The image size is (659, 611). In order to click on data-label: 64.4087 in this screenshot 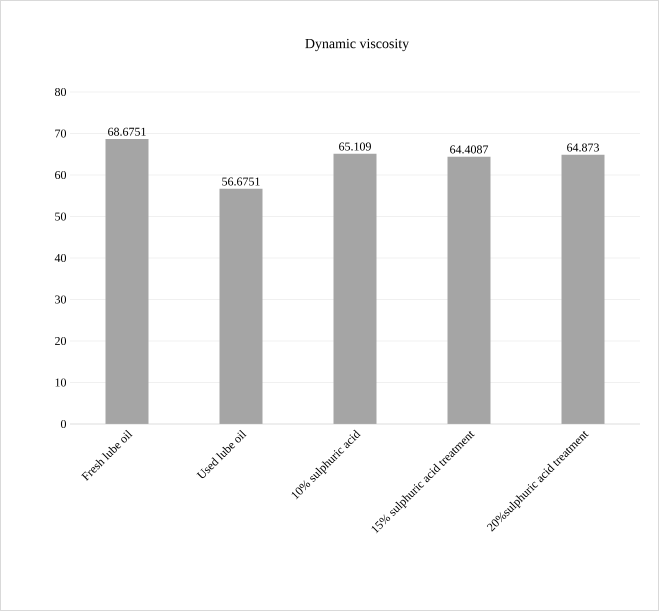, I will do `click(469, 149)`.